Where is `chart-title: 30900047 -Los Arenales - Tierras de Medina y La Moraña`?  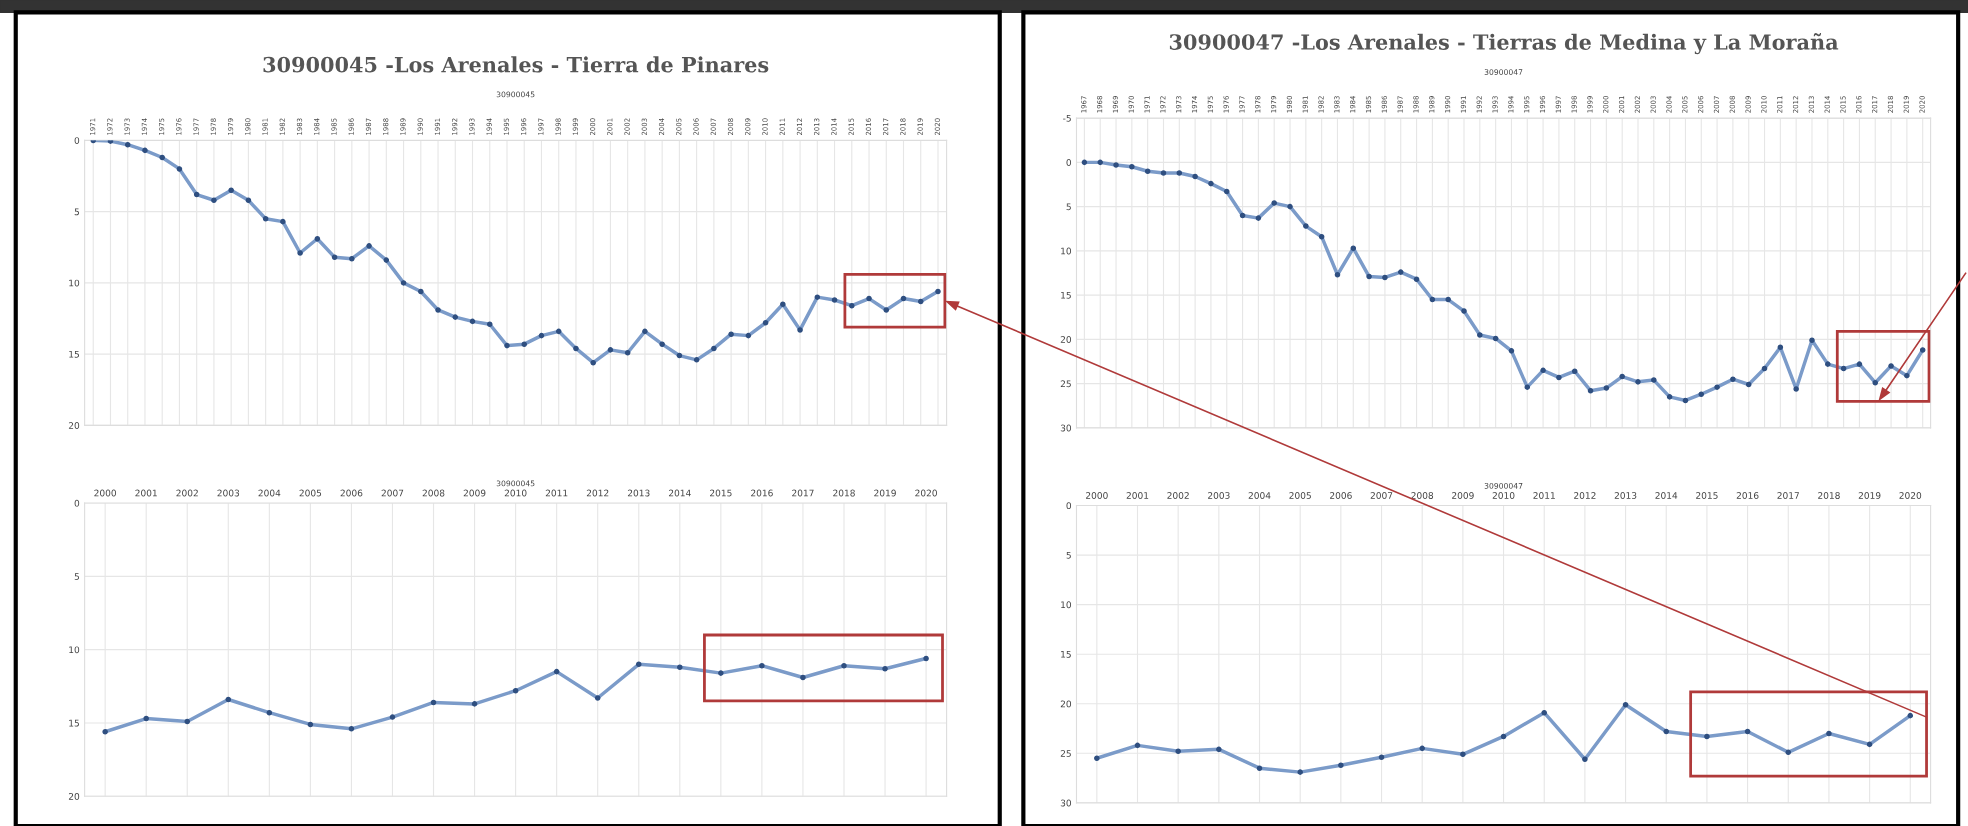
chart-title: 30900047 -Los Arenales - Tierras de Medina y La Moraña is located at coordinates (1504, 44).